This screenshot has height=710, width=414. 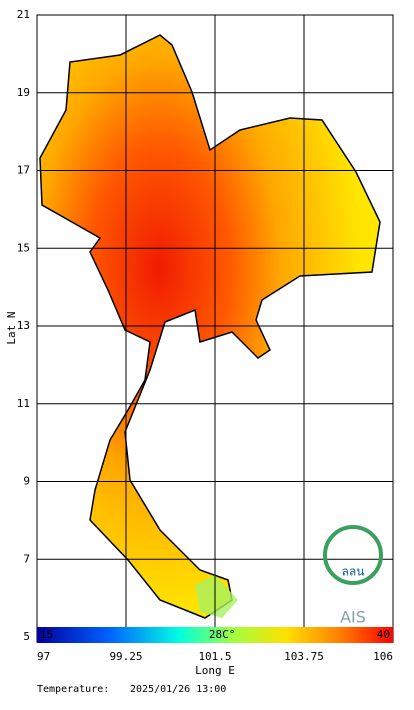 What do you see at coordinates (304, 656) in the screenshot?
I see `x-tick-label: 103.75` at bounding box center [304, 656].